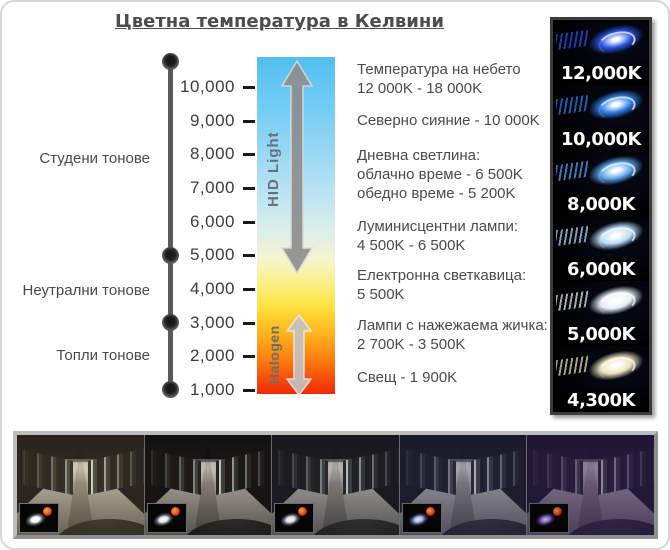  What do you see at coordinates (442, 285) in the screenshot?
I see `description-flash: Електронна светкавица: 5 500K` at bounding box center [442, 285].